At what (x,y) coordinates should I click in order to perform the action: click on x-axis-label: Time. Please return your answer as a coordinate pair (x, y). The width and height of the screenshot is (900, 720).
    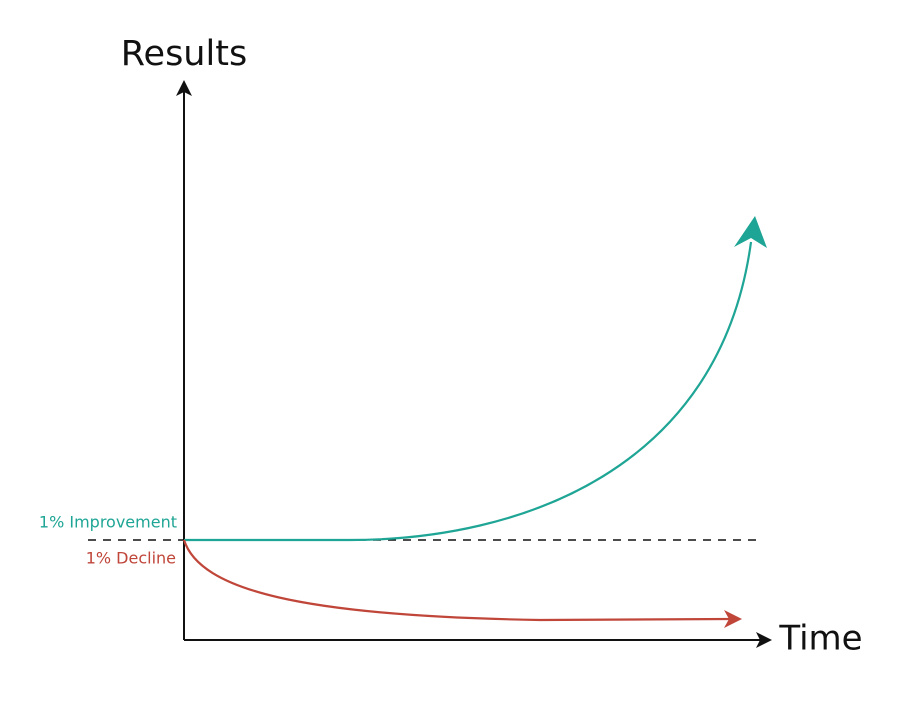
    Looking at the image, I should click on (820, 639).